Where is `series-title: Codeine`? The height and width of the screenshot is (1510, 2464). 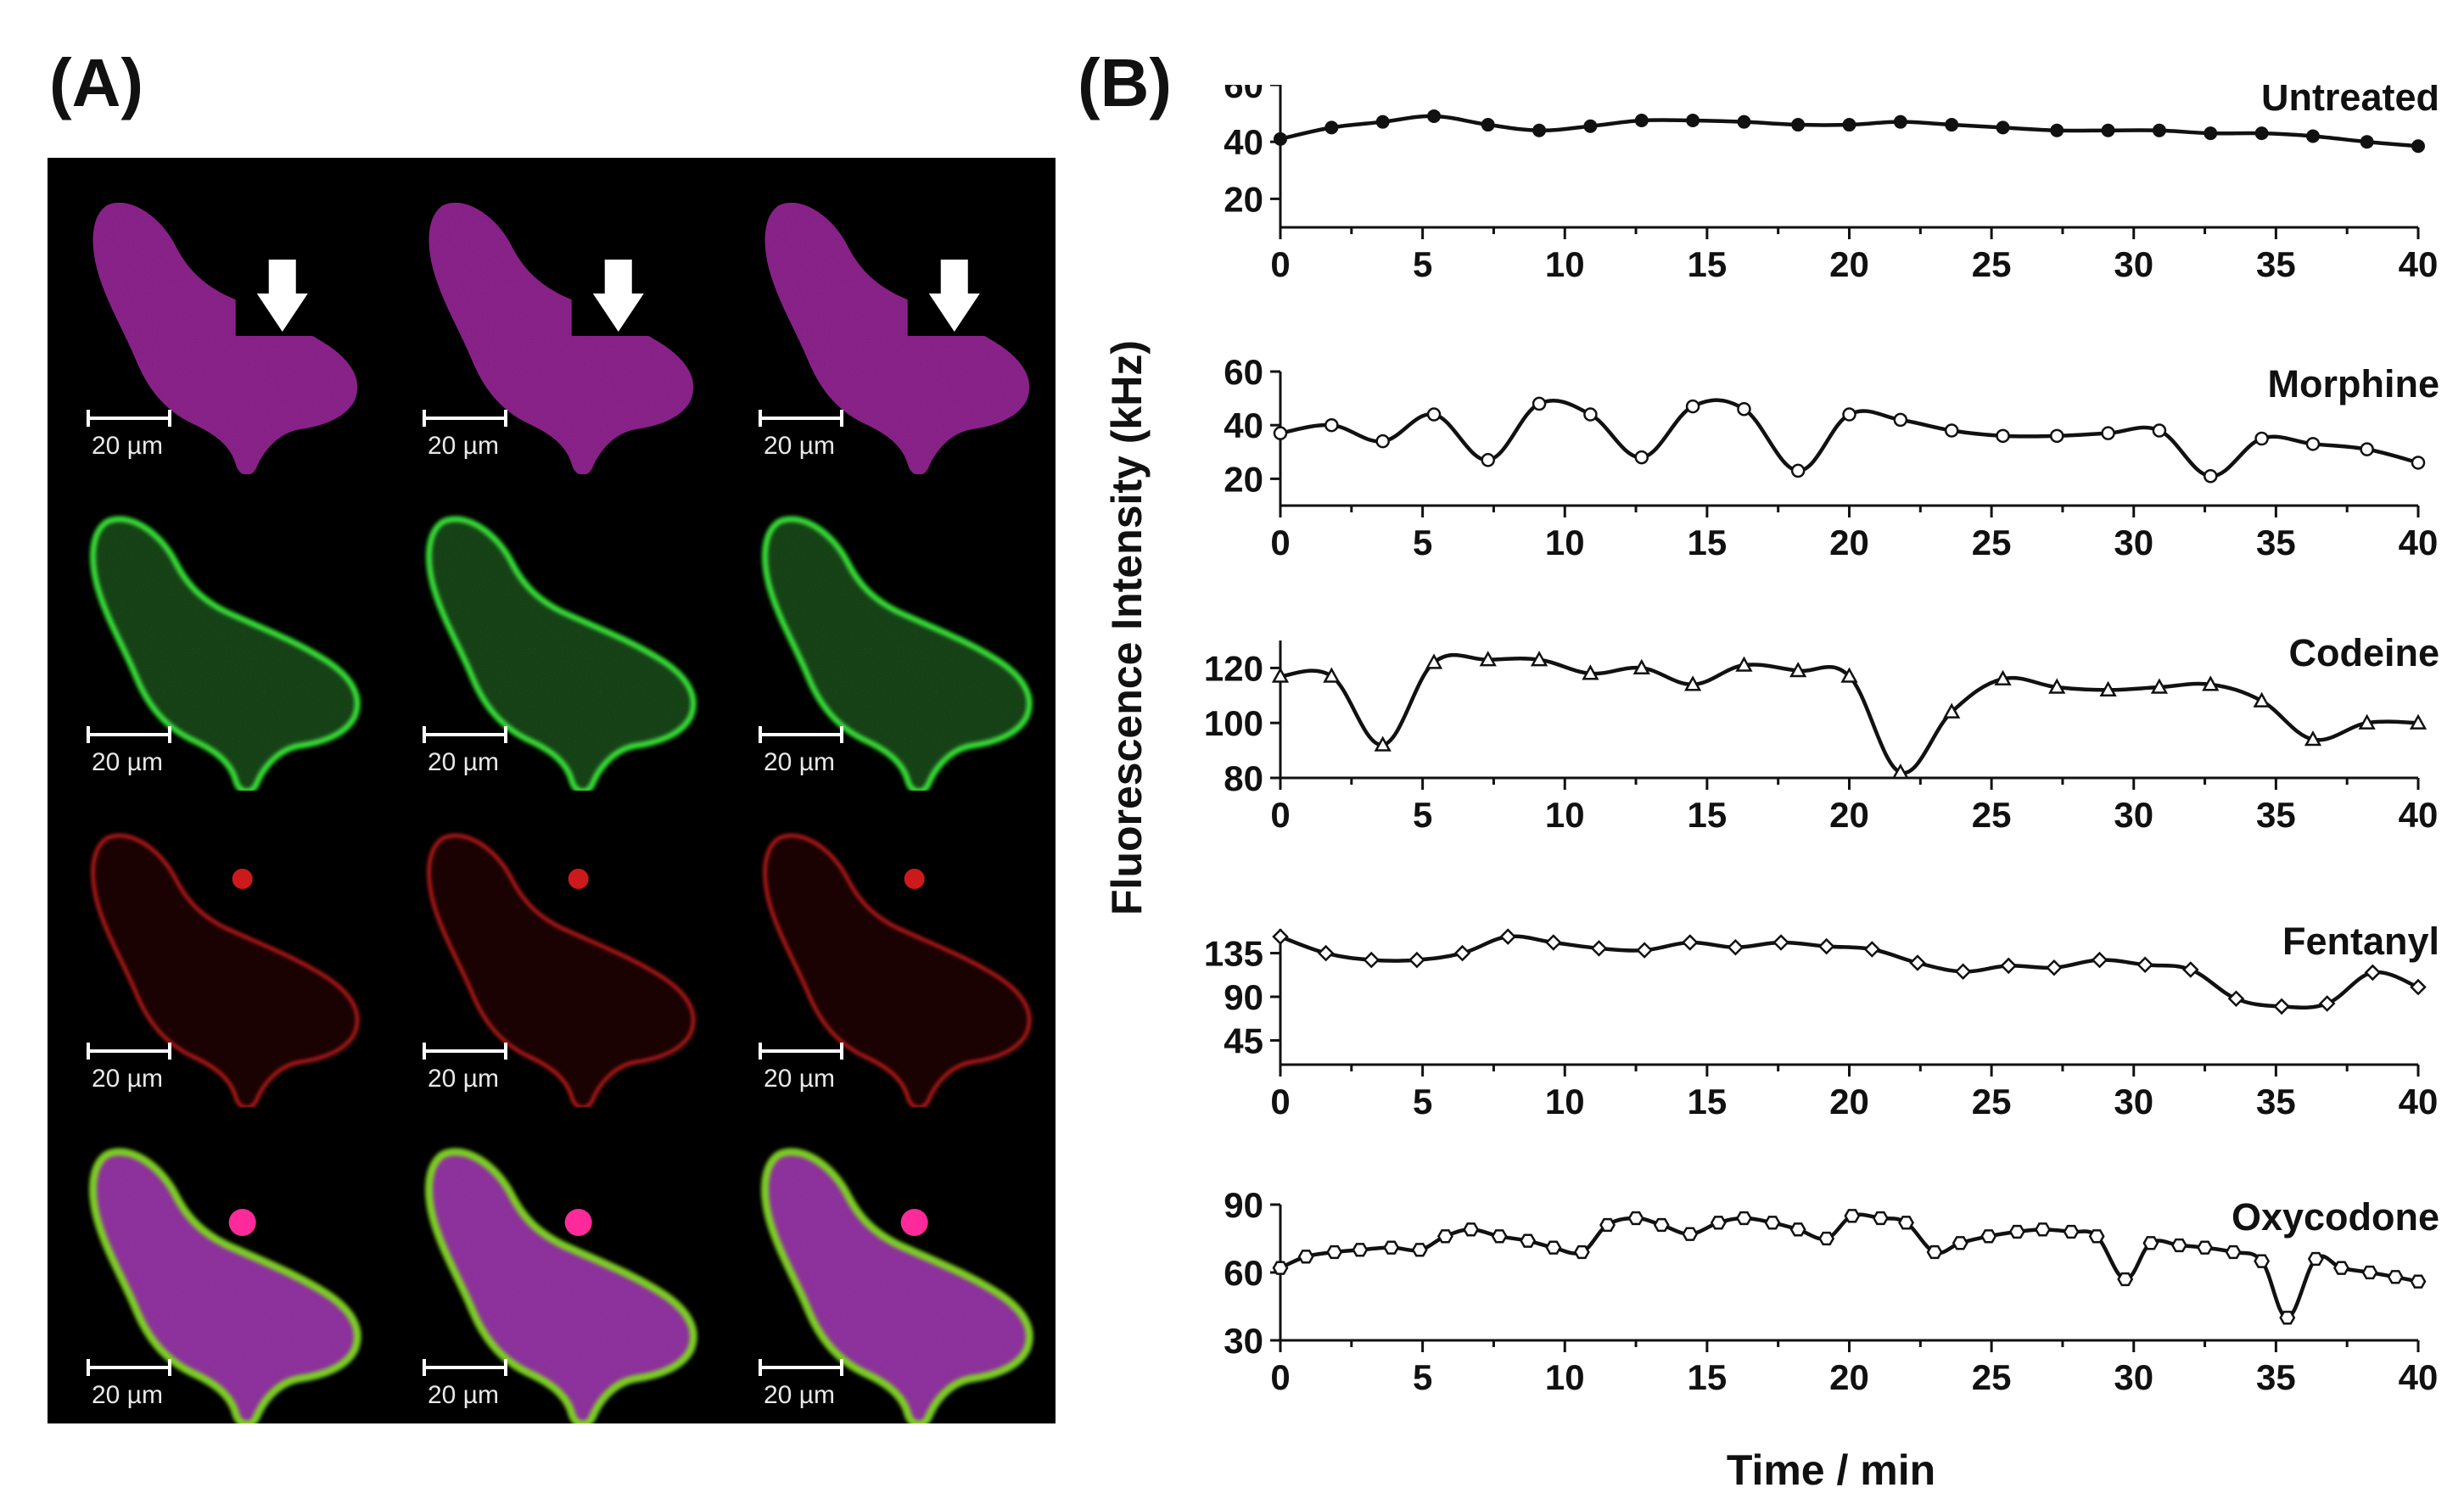
series-title: Codeine is located at coordinates (2363, 652).